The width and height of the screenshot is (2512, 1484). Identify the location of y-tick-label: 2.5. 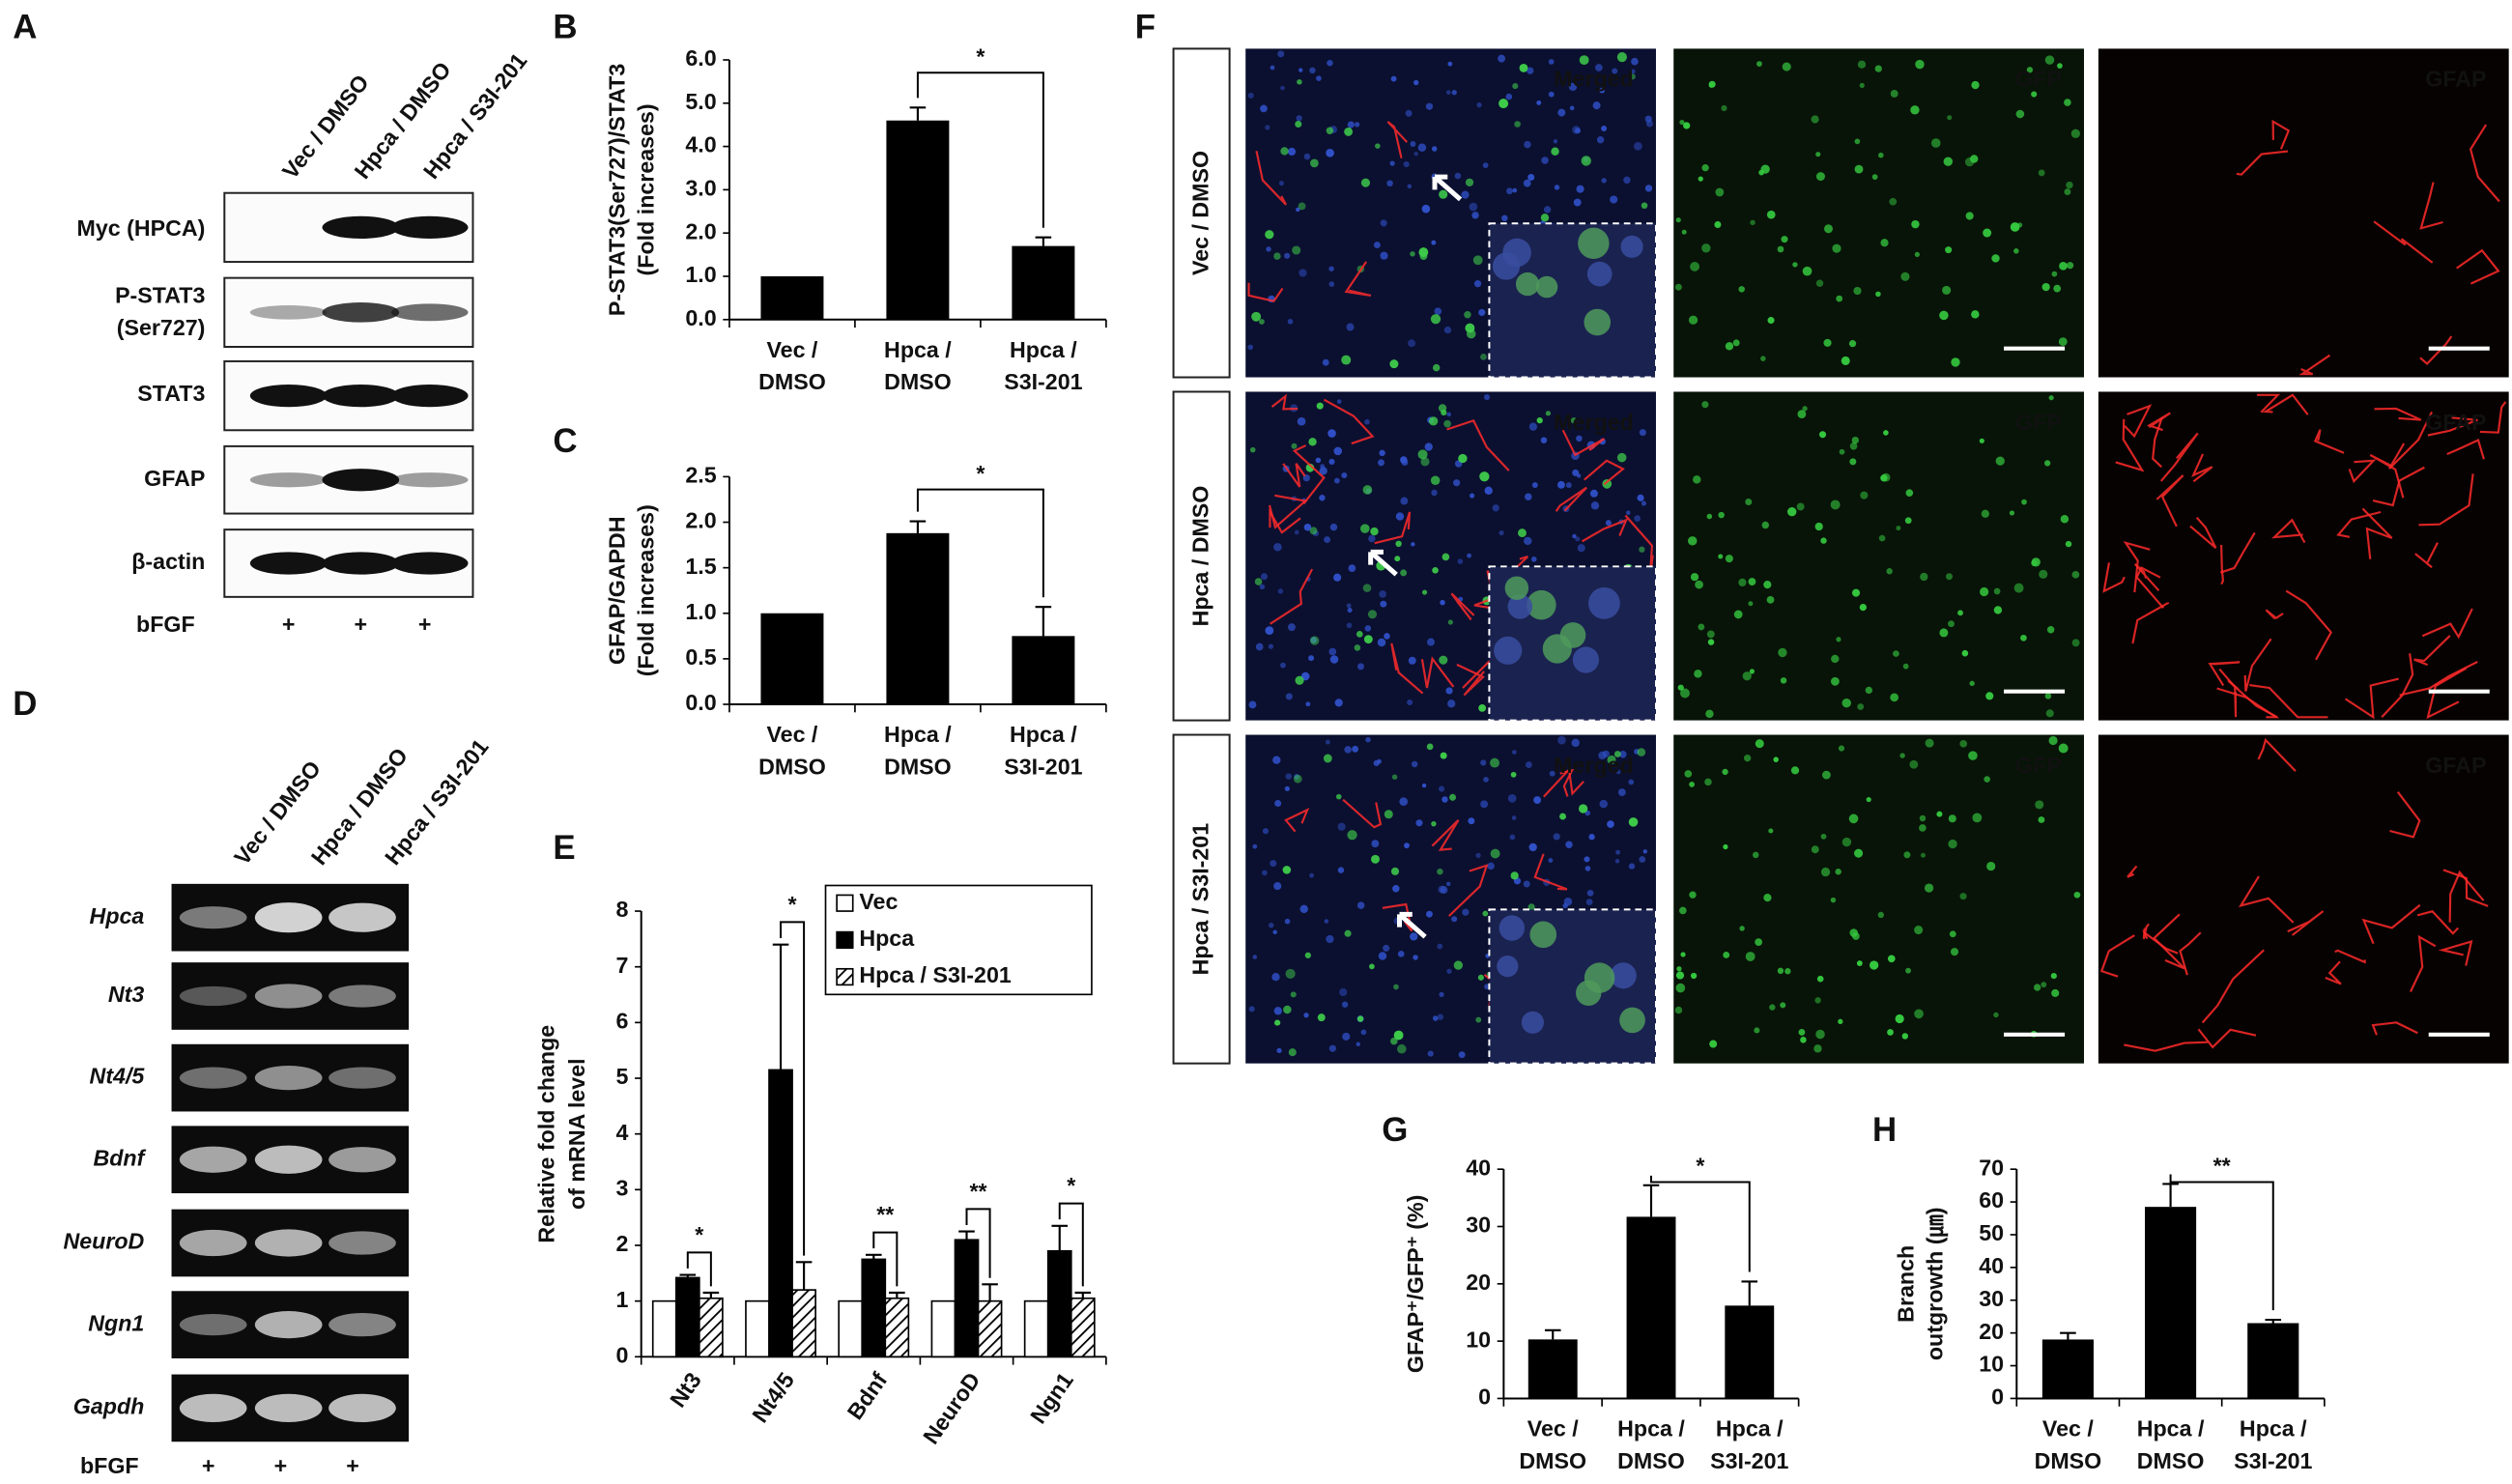
(701, 476).